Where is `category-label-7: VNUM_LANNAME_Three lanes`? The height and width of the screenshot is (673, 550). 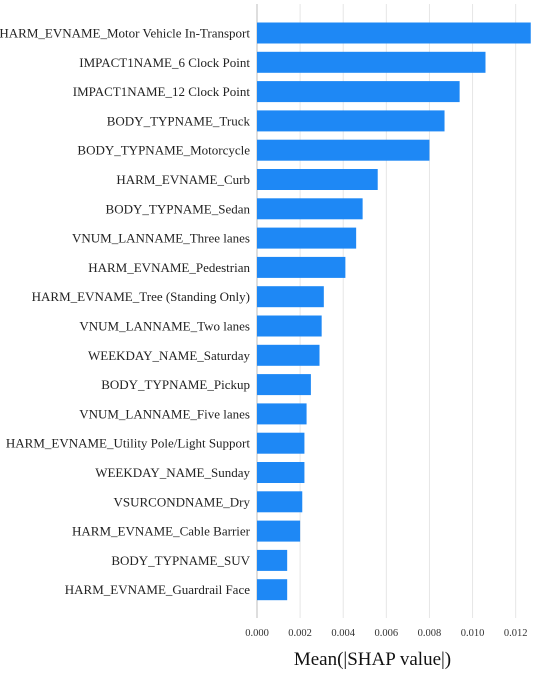
category-label-7: VNUM_LANNAME_Three lanes is located at coordinates (161, 238).